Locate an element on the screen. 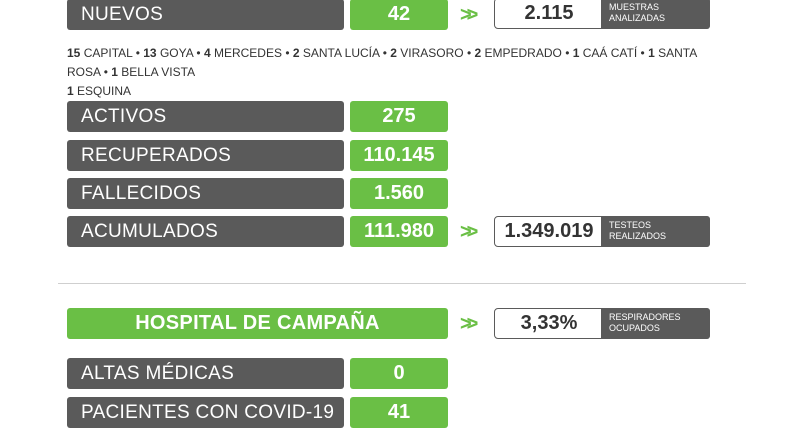 Image resolution: width=800 pixels, height=445 pixels. section-divider is located at coordinates (402, 283).